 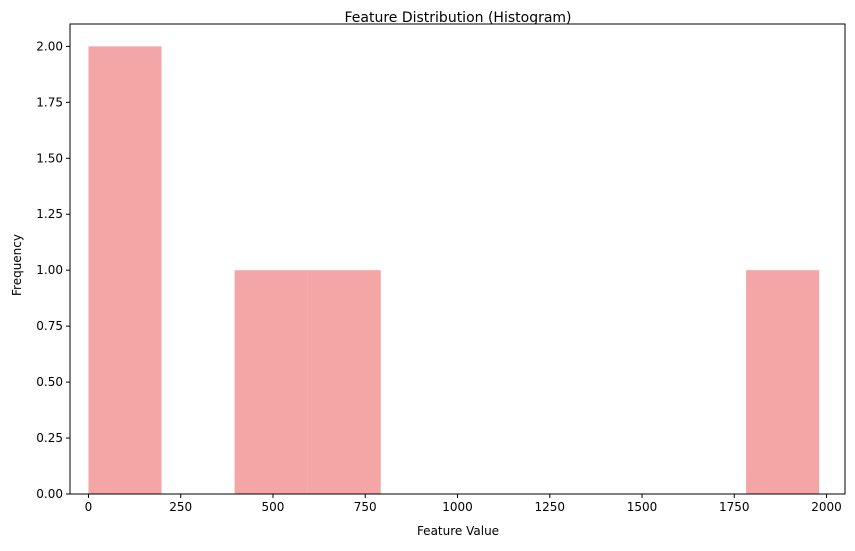 I want to click on x-tick-label: 500, so click(x=273, y=507).